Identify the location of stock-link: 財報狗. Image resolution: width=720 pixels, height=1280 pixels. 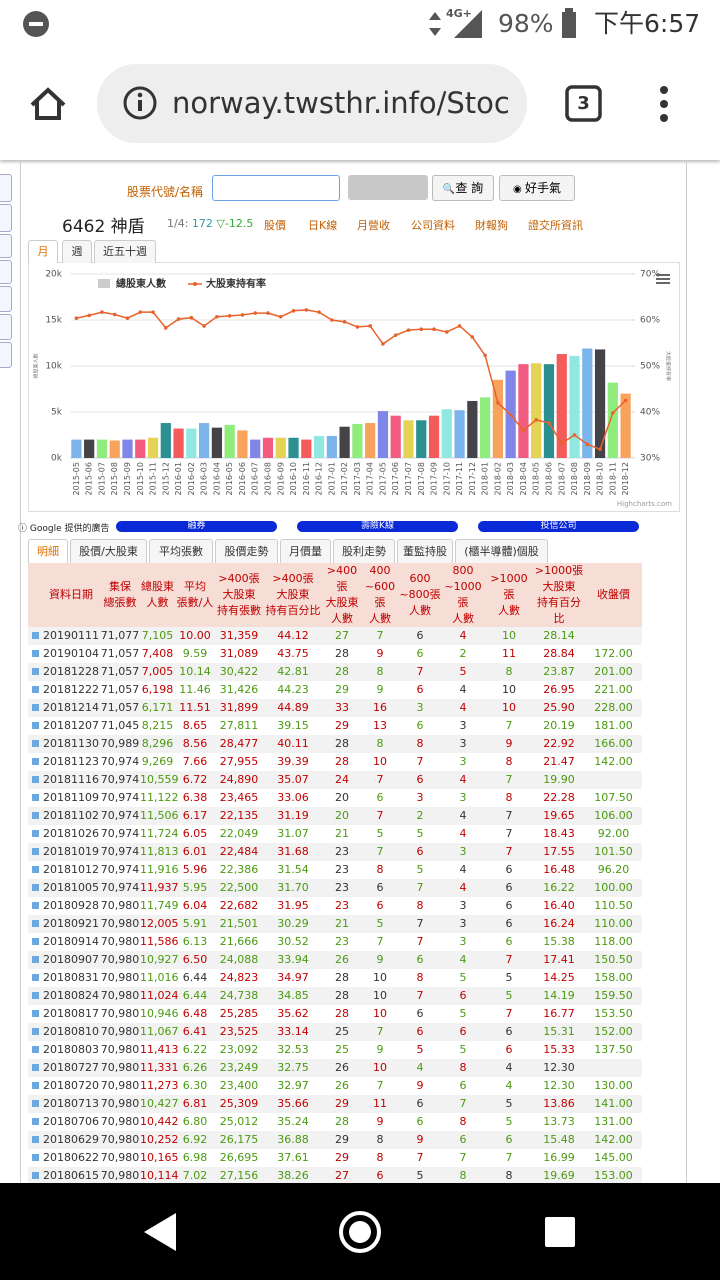
(491, 225).